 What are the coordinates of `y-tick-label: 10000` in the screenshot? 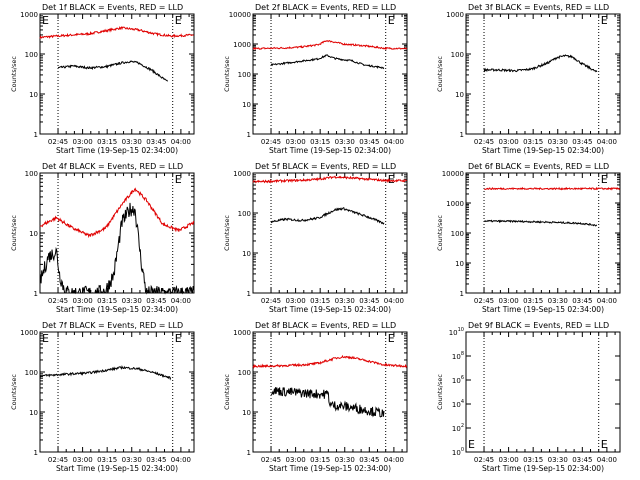 It's located at (453, 174).